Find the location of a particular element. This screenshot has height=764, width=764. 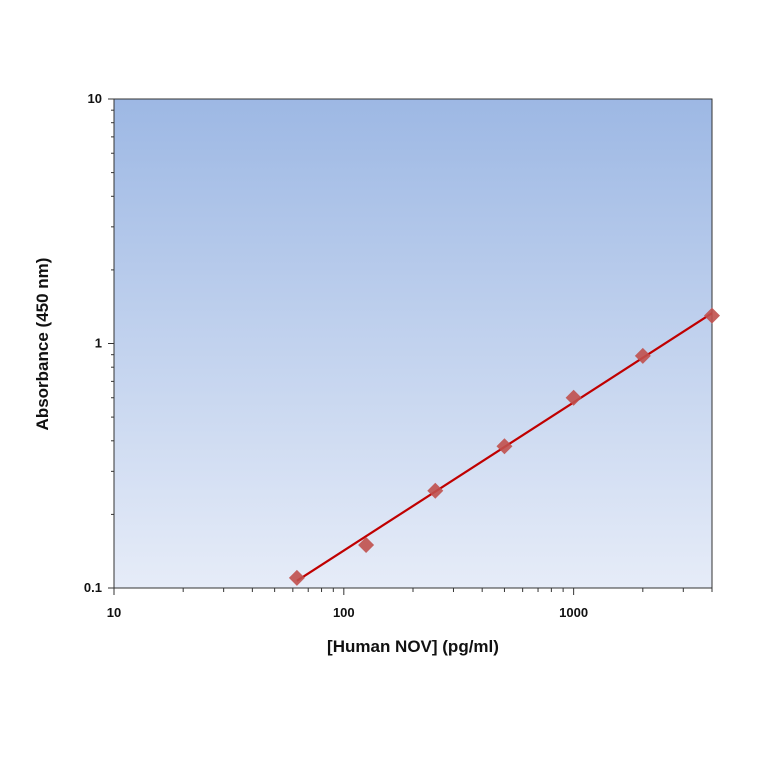

y-tick-label: 0.1 is located at coordinates (93, 587).